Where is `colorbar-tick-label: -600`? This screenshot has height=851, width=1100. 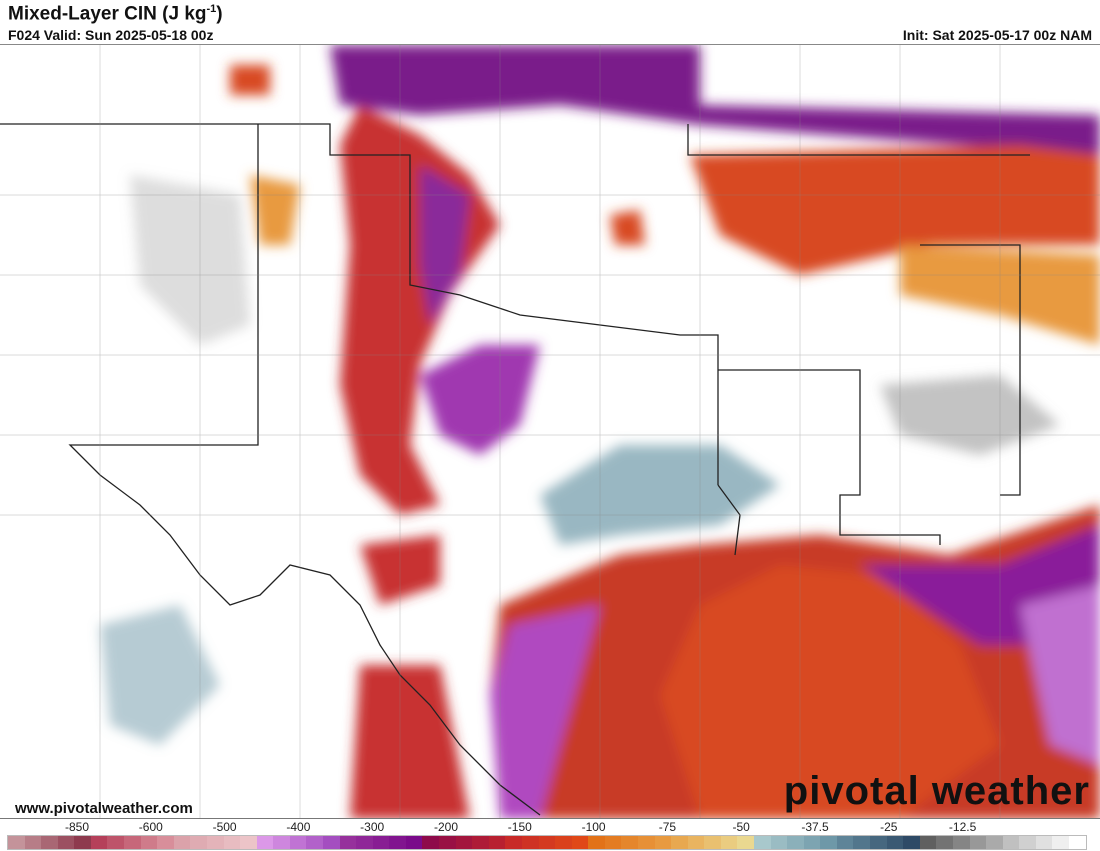 colorbar-tick-label: -600 is located at coordinates (150, 827).